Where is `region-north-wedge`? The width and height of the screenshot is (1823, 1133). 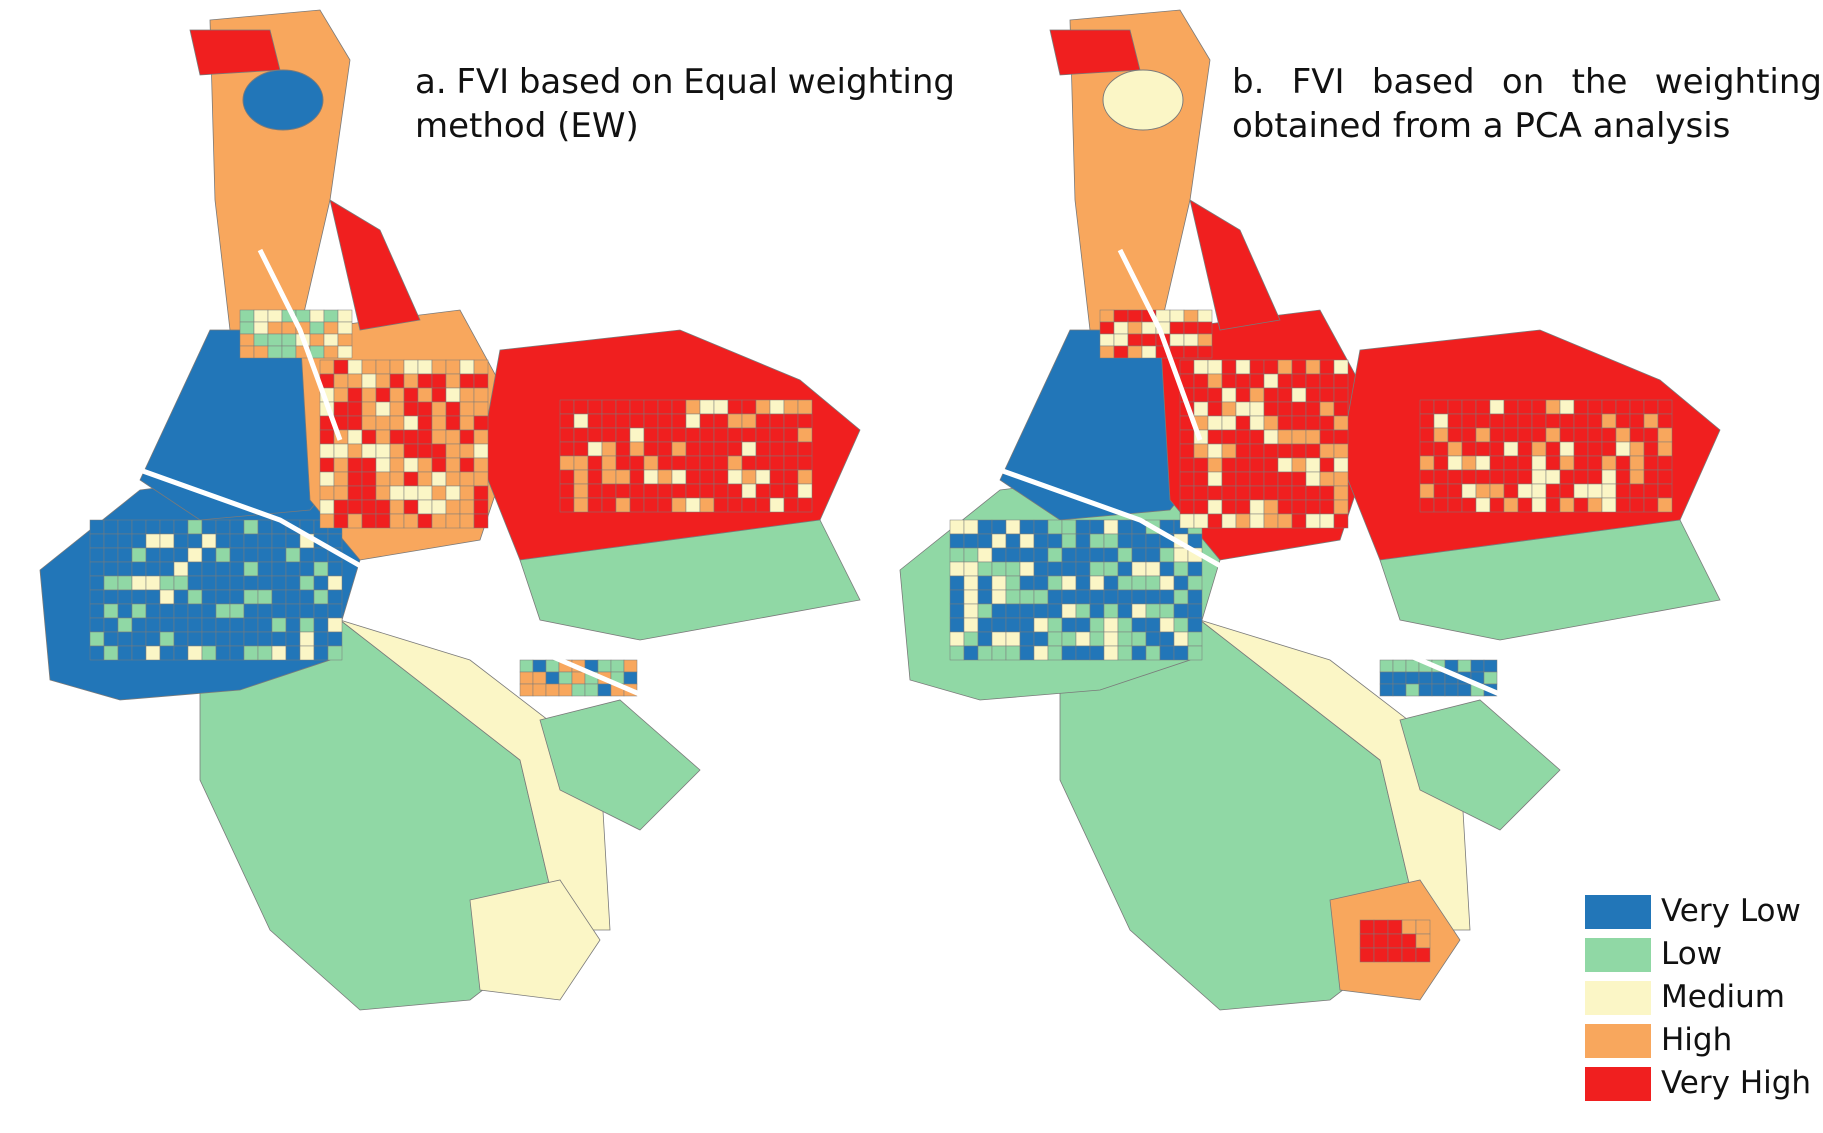
region-north-wedge is located at coordinates (1235, 265).